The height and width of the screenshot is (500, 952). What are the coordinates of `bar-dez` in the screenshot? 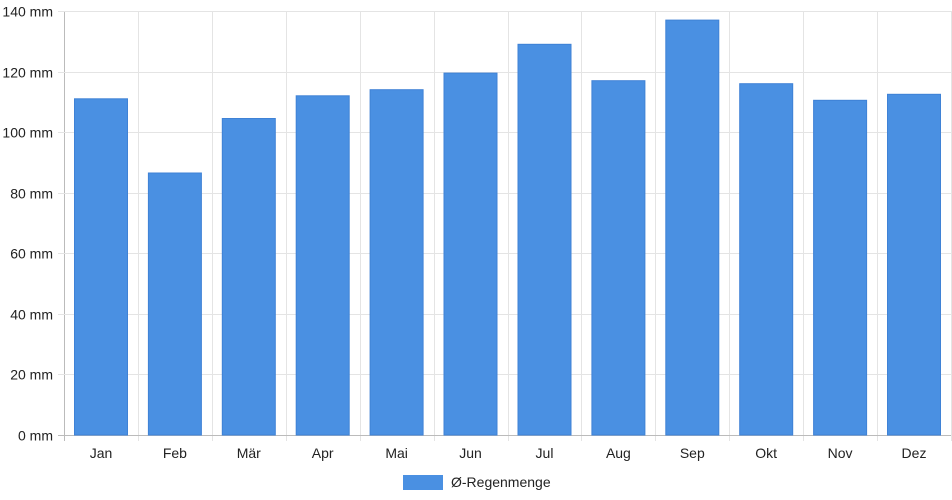 It's located at (914, 264).